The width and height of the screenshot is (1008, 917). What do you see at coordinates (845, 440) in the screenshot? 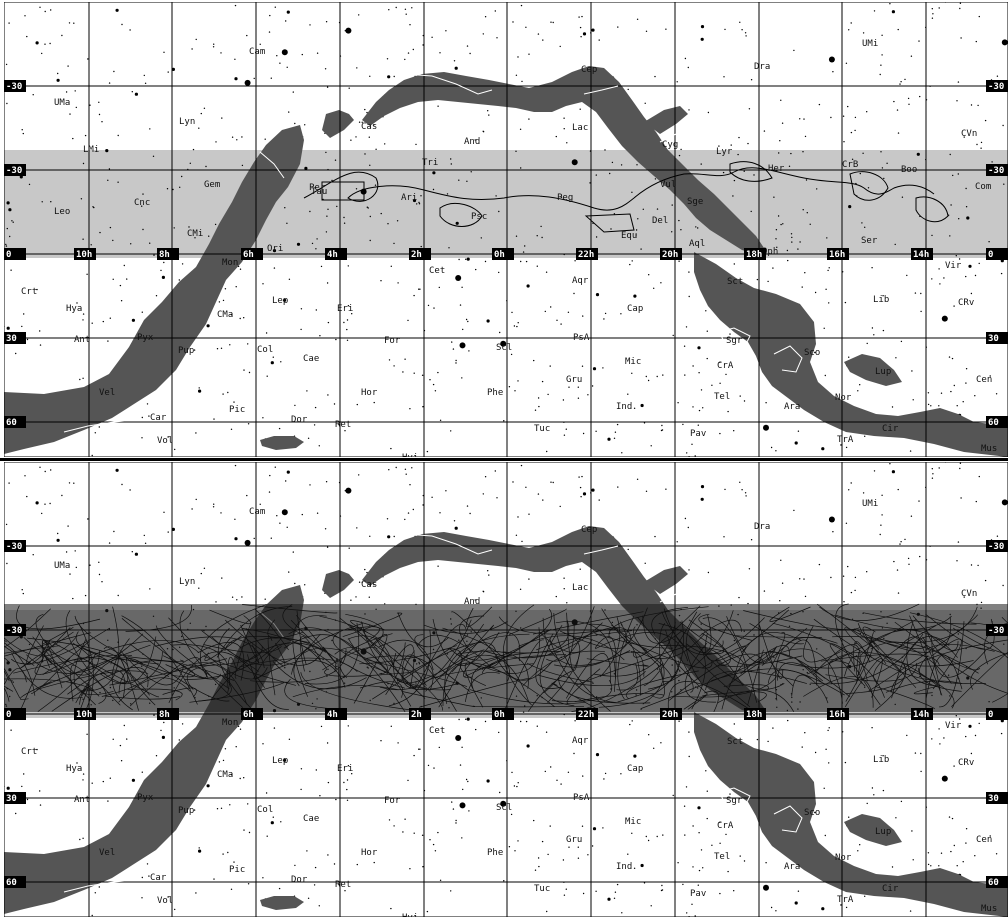
I see `constellation-label: TrA` at bounding box center [845, 440].